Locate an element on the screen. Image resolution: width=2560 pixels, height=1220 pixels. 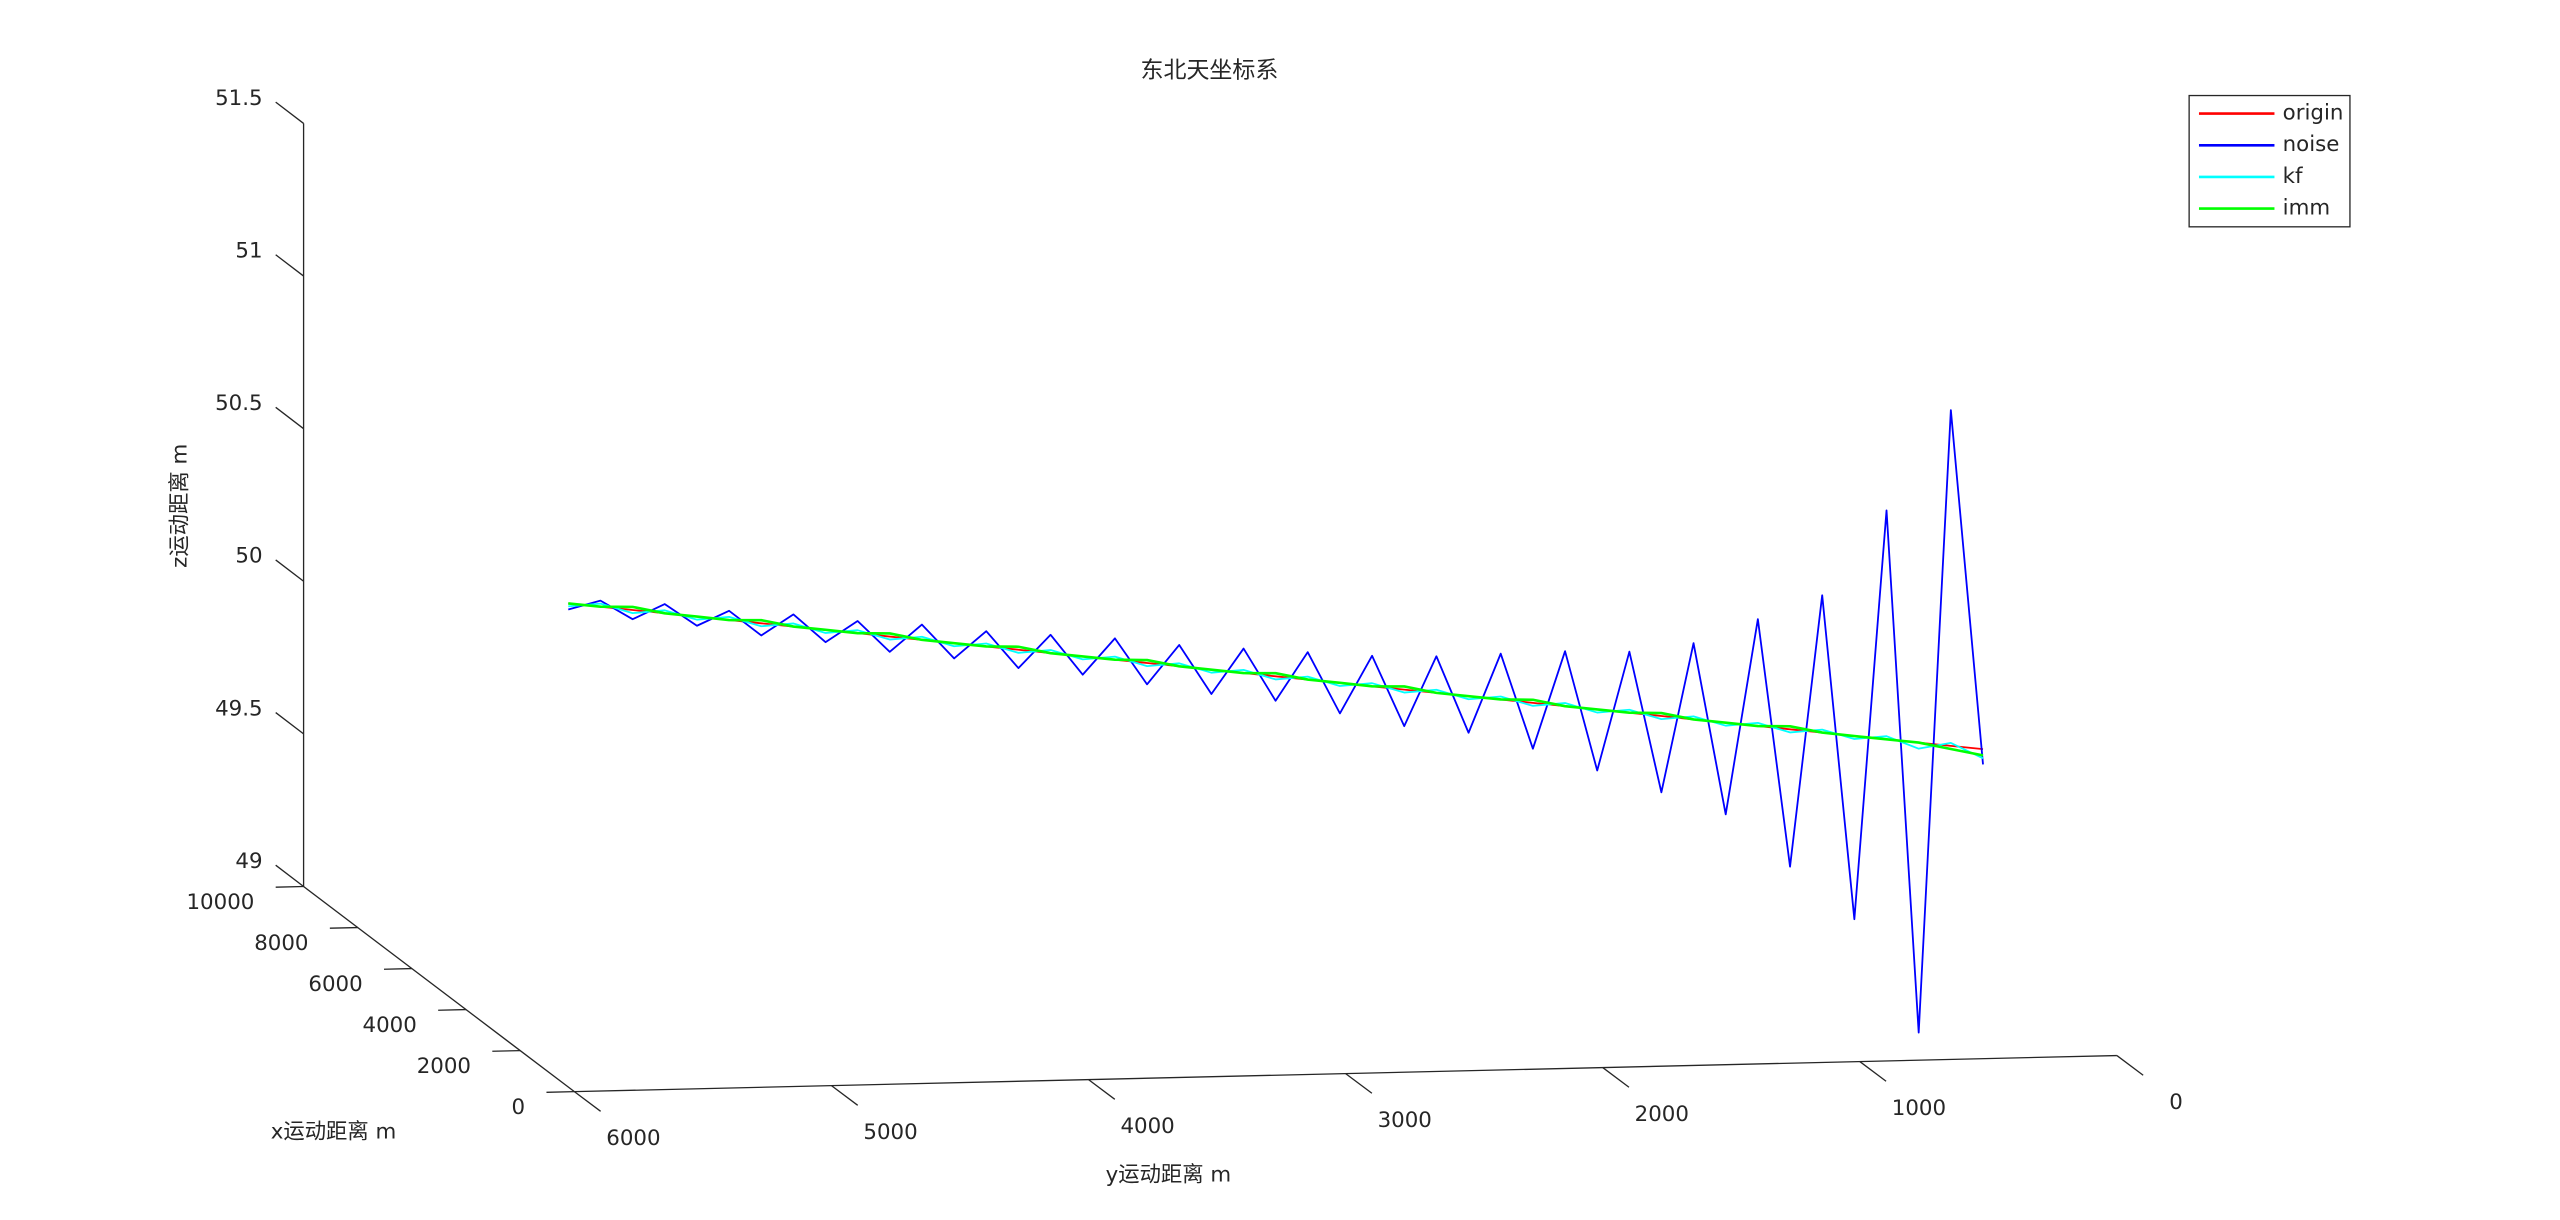
legend-label: imm is located at coordinates (2306, 208).